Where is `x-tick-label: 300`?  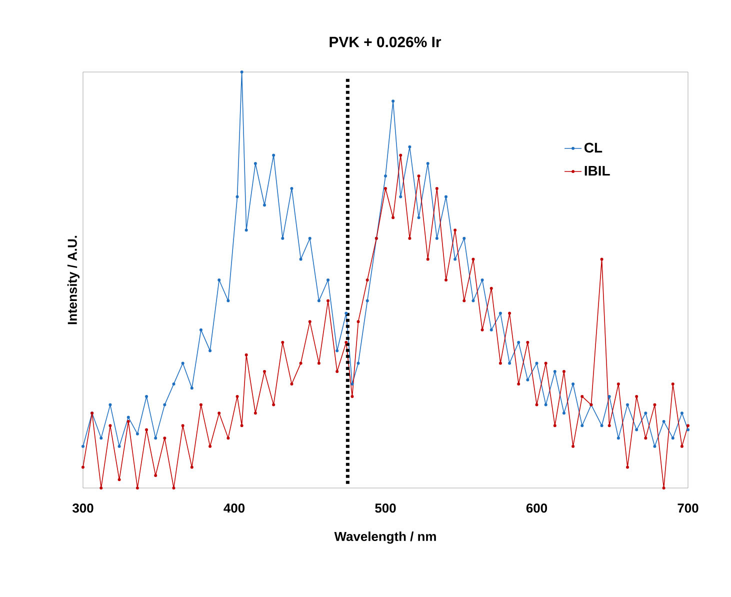 x-tick-label: 300 is located at coordinates (83, 508).